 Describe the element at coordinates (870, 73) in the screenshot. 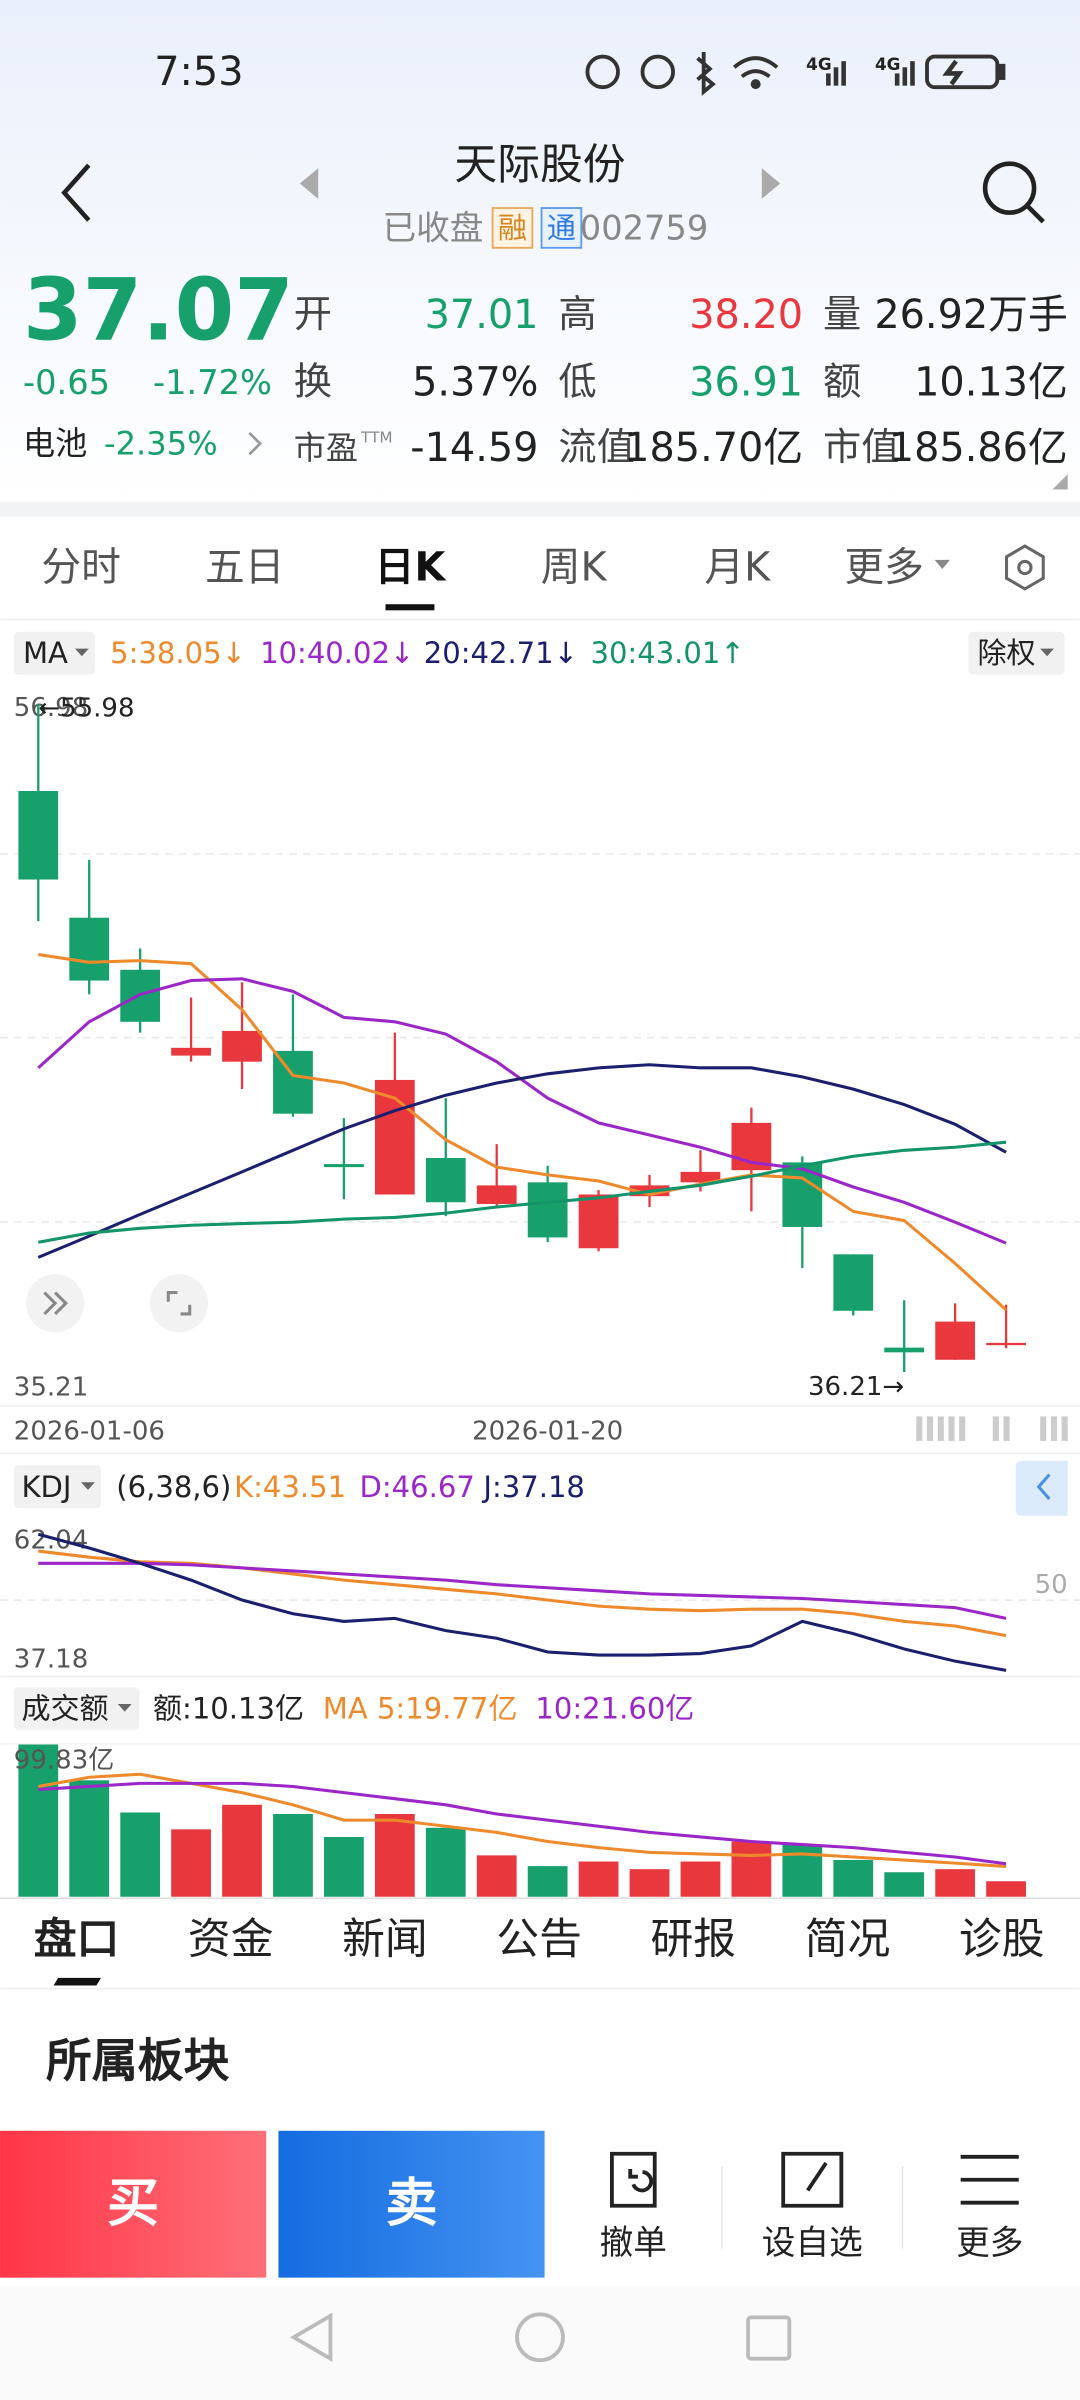

I see `signal-bars` at that location.